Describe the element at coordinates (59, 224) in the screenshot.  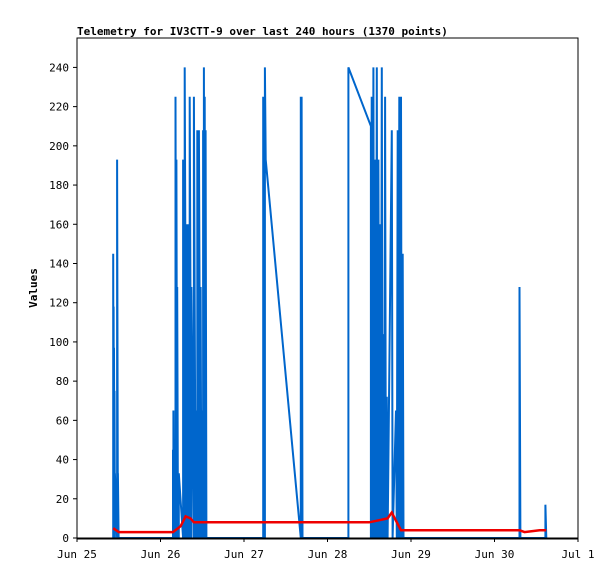
I see `y-tick-label: 160` at that location.